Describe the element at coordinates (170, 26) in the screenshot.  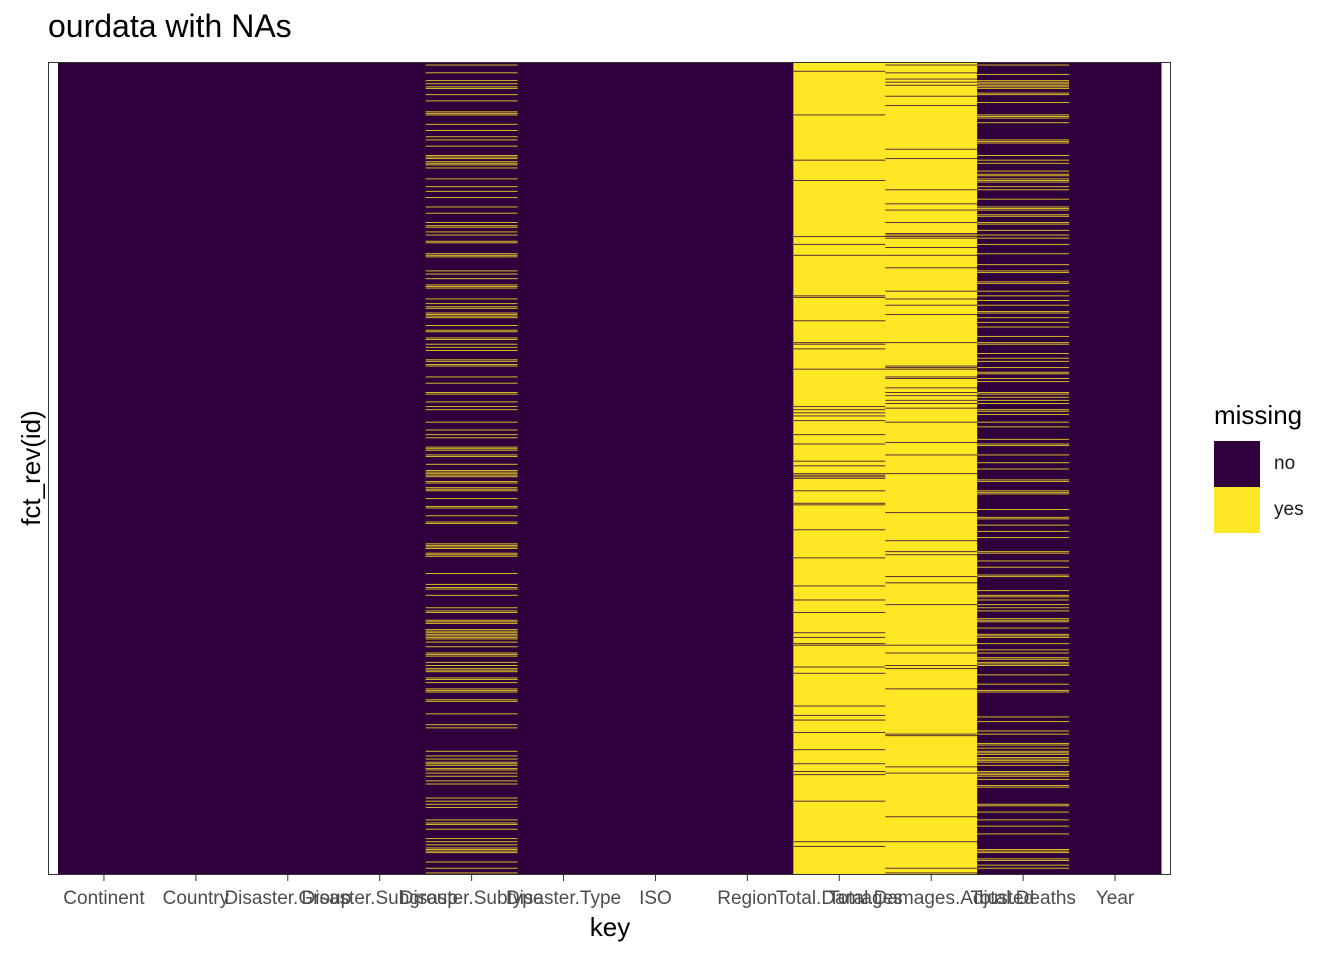
I see `chart-title: ourdata with NAs` at that location.